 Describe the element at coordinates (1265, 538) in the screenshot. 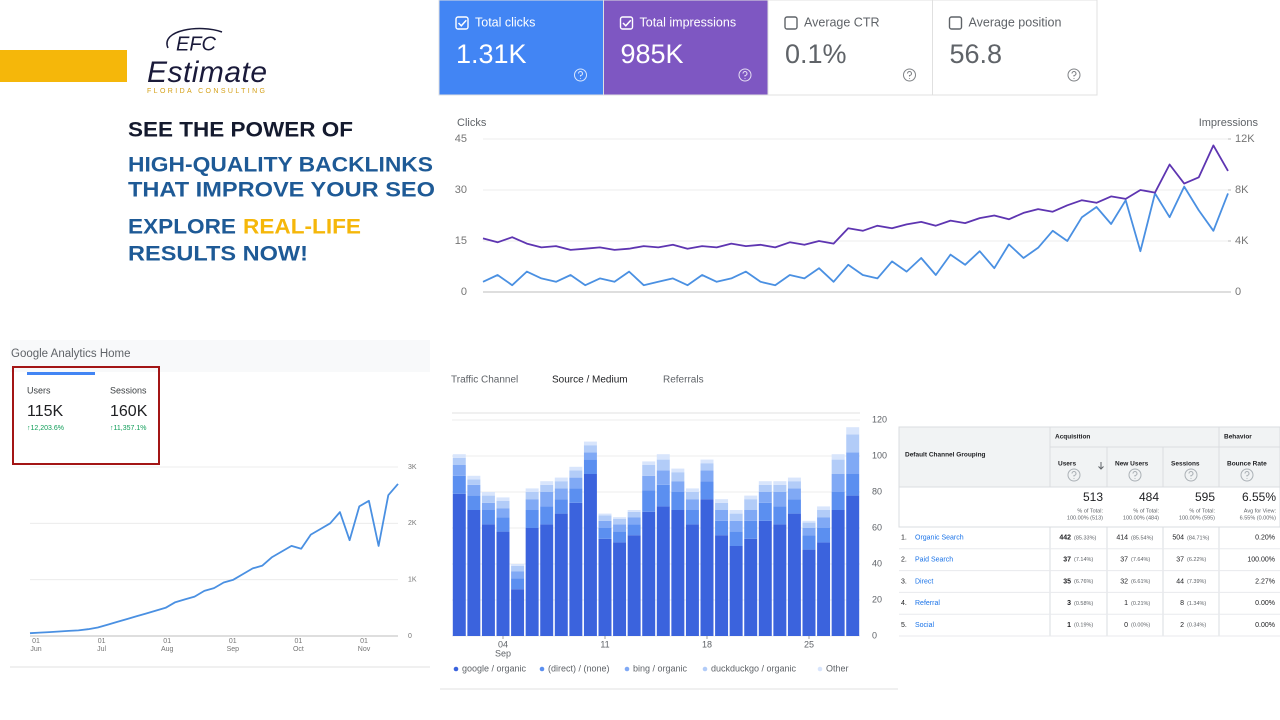

I see `row-bounce: 0.20%` at that location.